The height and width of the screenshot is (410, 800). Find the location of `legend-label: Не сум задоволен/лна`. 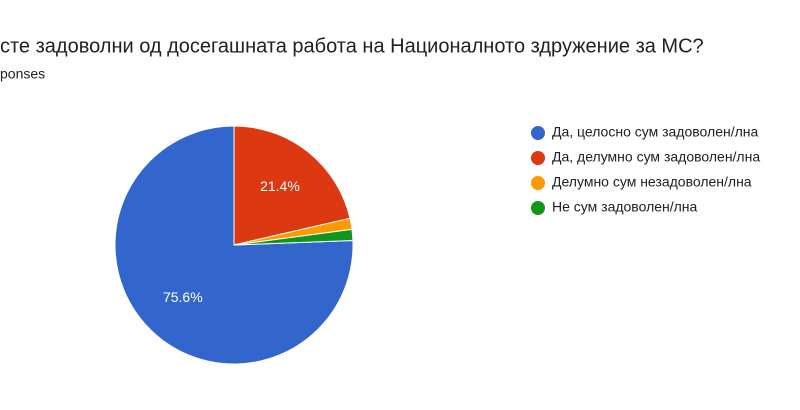

legend-label: Не сум задоволен/лна is located at coordinates (625, 207).